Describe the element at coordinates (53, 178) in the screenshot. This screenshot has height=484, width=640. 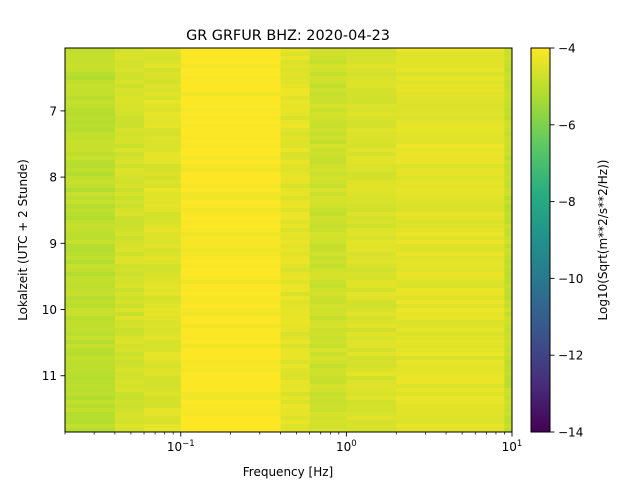
I see `y-tick-label: 8` at that location.